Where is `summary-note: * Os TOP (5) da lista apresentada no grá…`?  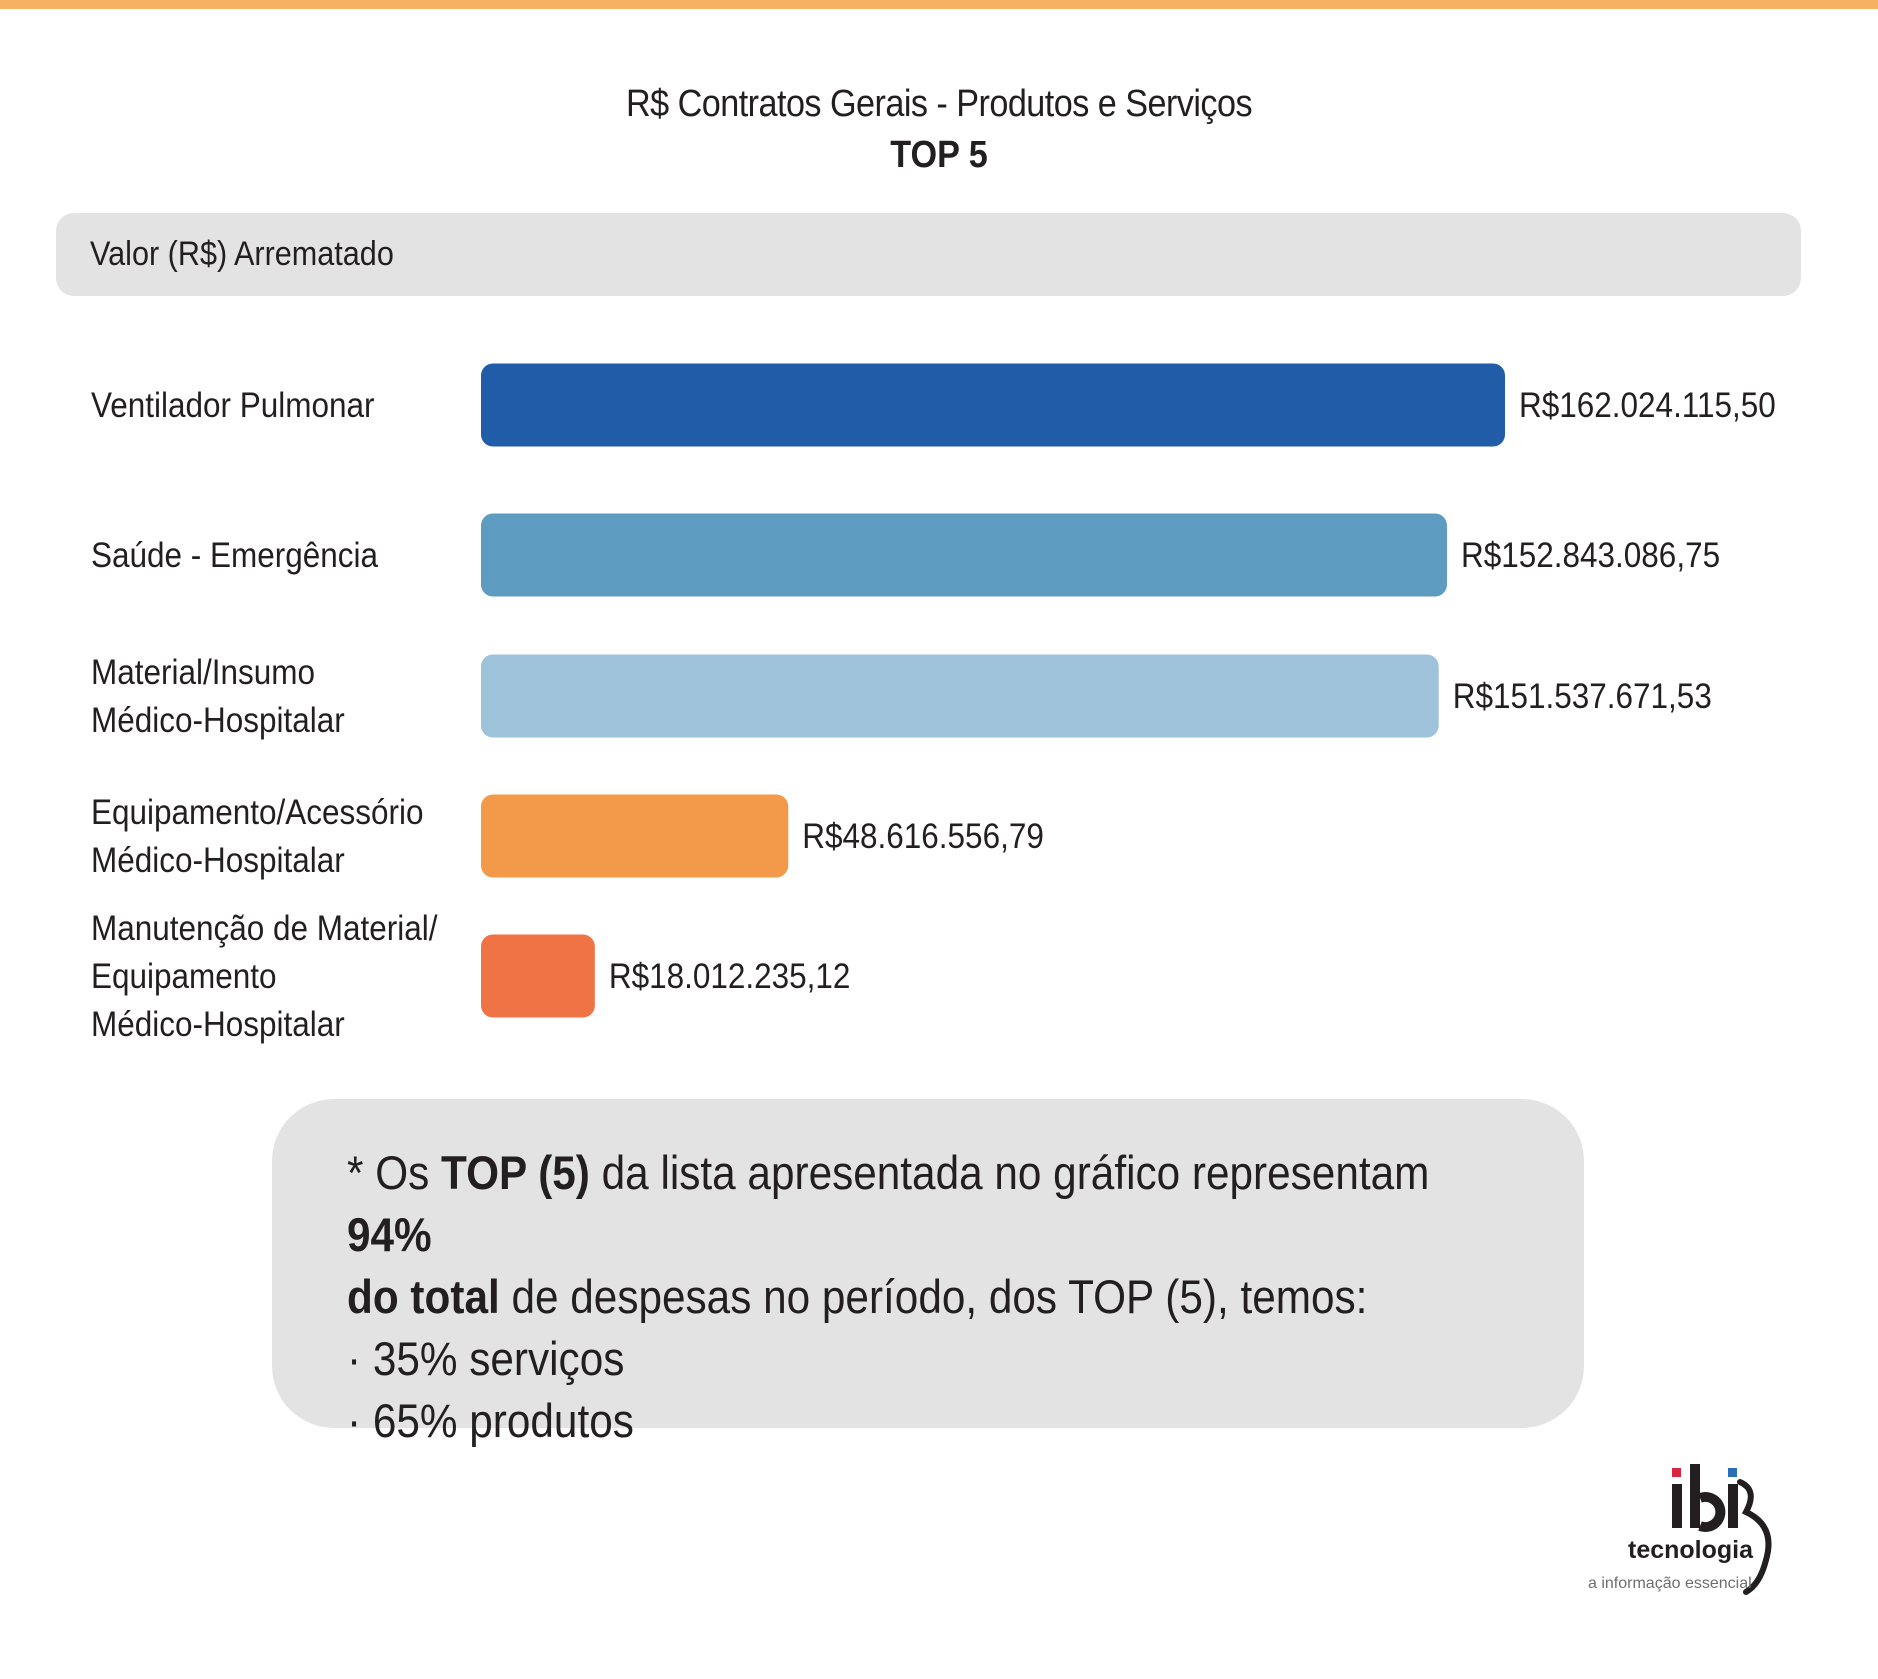 summary-note: * Os TOP (5) da lista apresentada no grá… is located at coordinates (928, 1273).